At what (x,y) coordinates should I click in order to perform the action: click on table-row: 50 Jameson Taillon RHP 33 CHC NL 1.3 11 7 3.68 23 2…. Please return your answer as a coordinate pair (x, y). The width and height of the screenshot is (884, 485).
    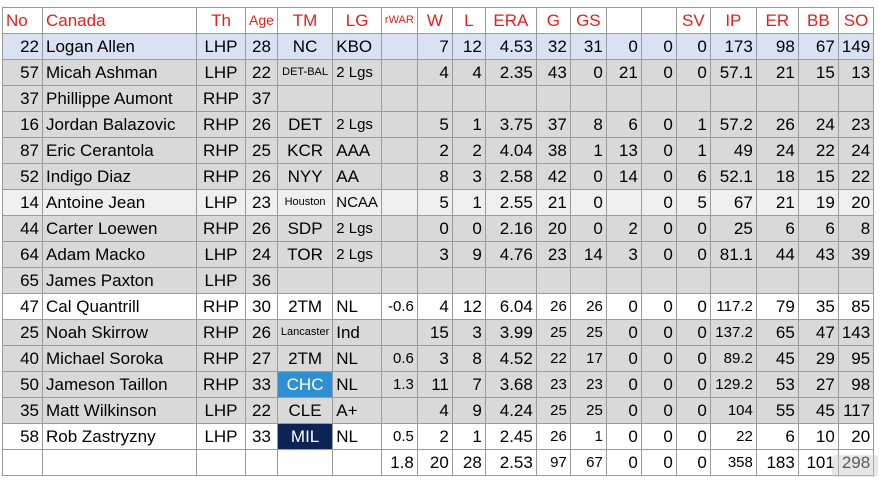
    Looking at the image, I should click on (438, 384).